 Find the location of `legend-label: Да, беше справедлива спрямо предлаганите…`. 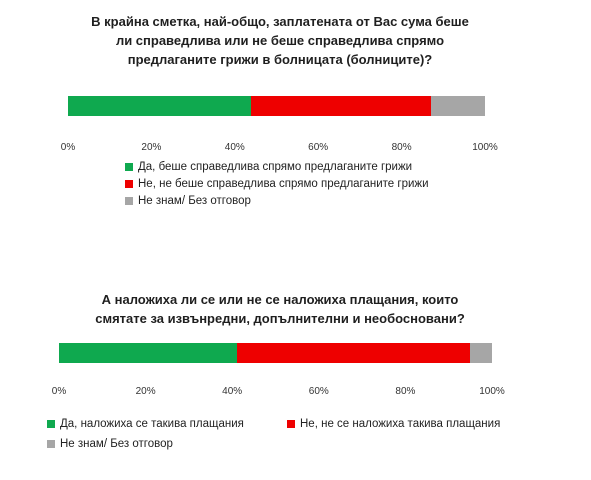

legend-label: Да, беше справедлива спрямо предлаганите… is located at coordinates (275, 167).